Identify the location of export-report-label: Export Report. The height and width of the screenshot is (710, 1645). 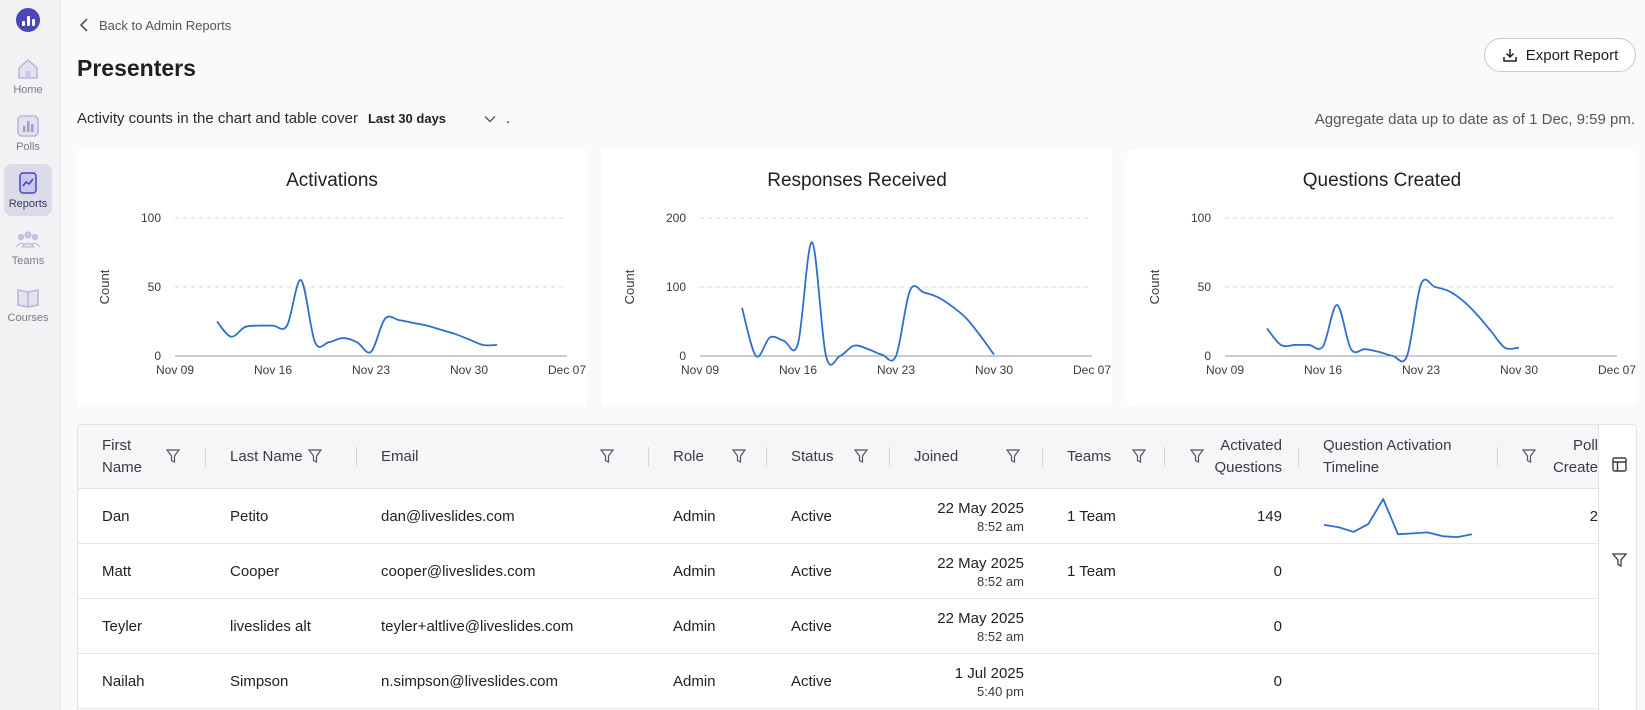
(1572, 55).